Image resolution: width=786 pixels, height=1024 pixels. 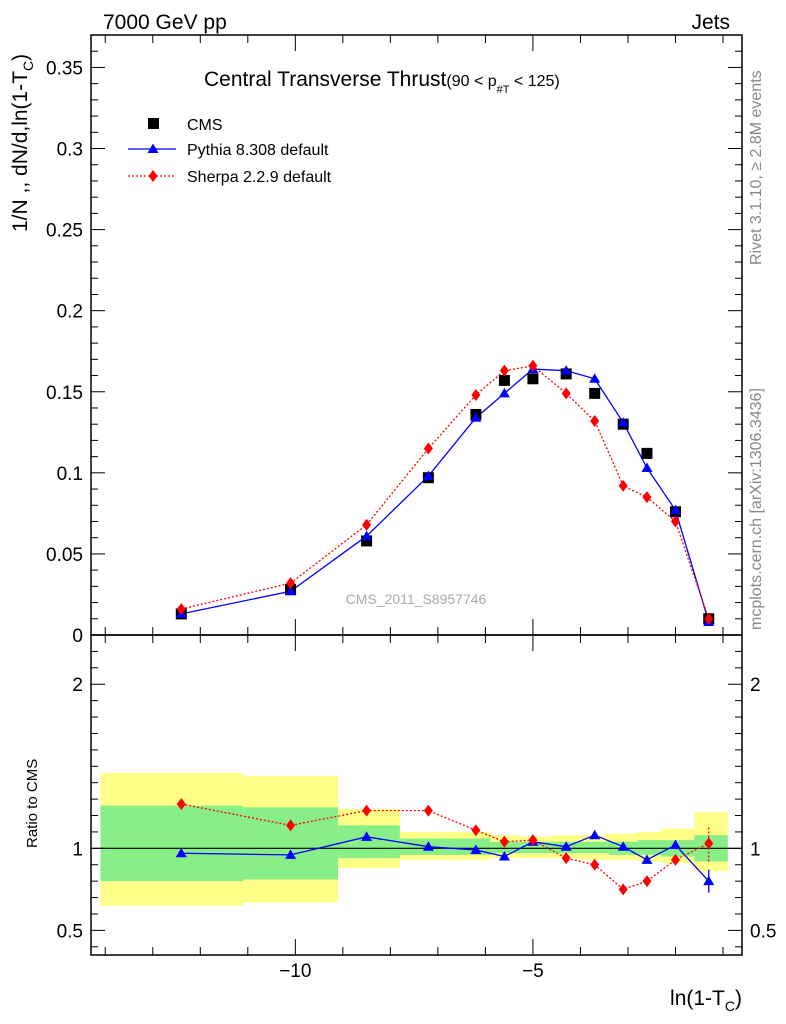 What do you see at coordinates (64, 555) in the screenshot?
I see `main-y-tick-label: 0.05` at bounding box center [64, 555].